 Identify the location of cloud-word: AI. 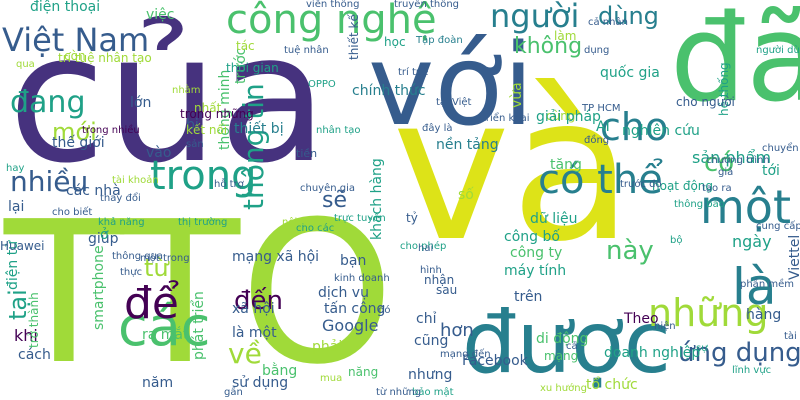
(603, 127).